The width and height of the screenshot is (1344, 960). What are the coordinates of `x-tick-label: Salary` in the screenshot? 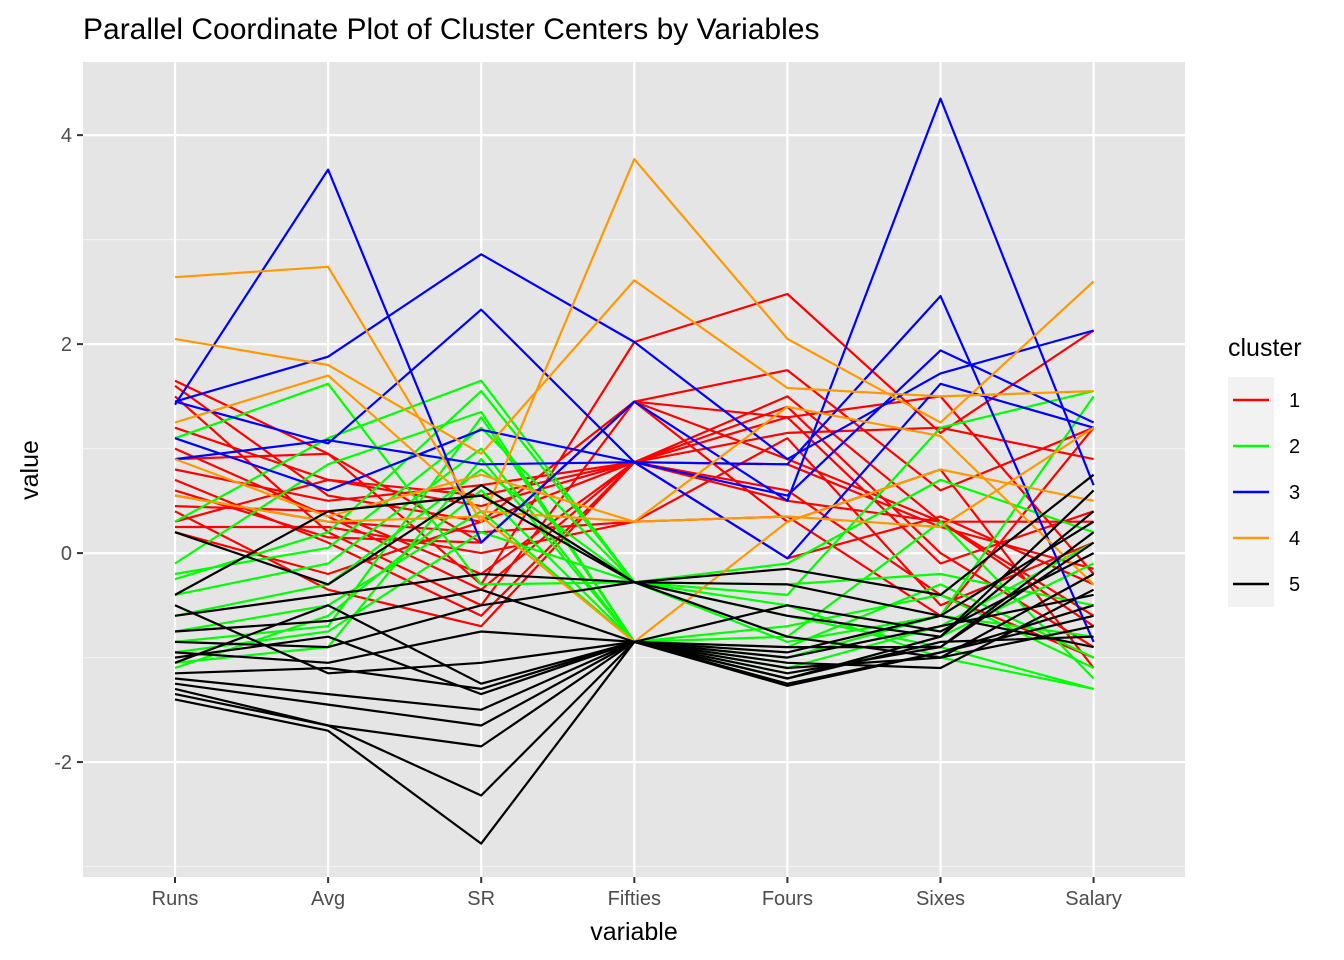 It's located at (1093, 899).